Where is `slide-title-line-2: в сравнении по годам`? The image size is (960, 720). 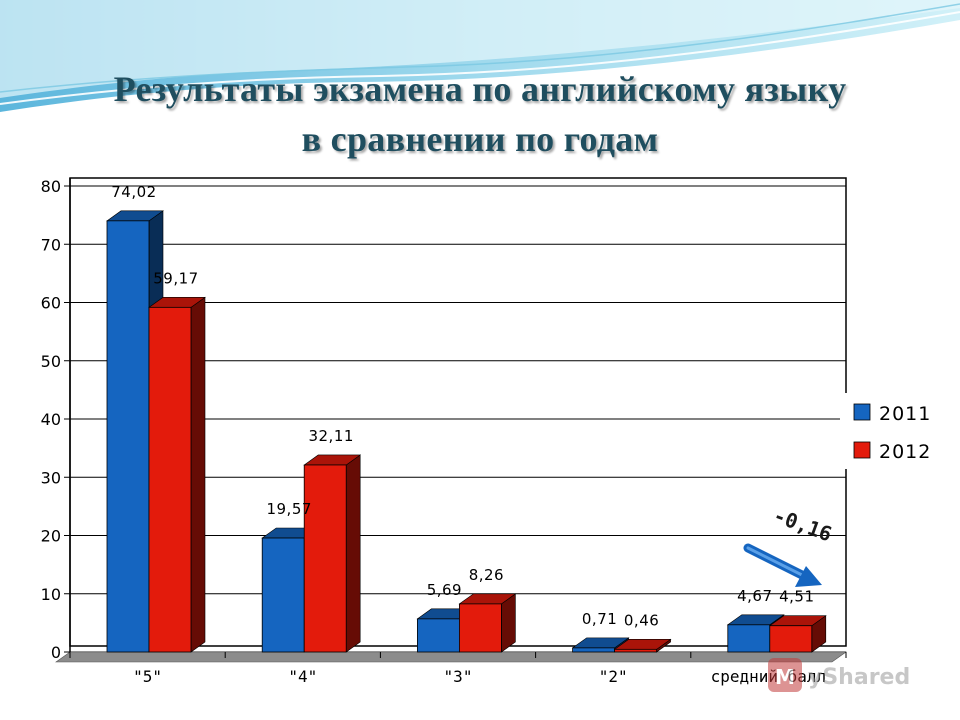
slide-title-line-2: в сравнении по годам is located at coordinates (480, 139).